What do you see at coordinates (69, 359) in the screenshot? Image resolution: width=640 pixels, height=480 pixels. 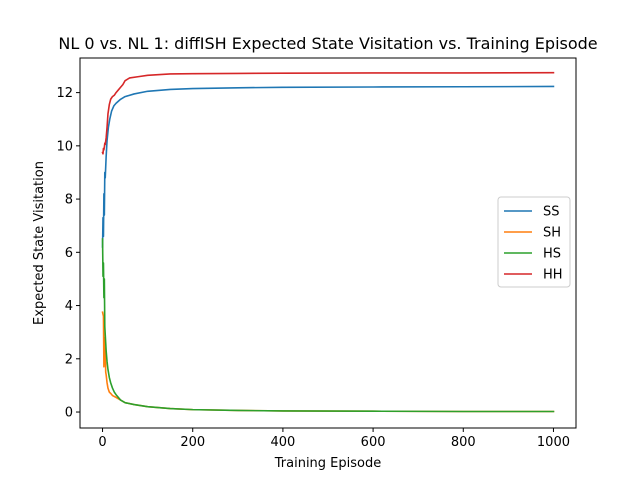 I see `y-tick-label: 2` at bounding box center [69, 359].